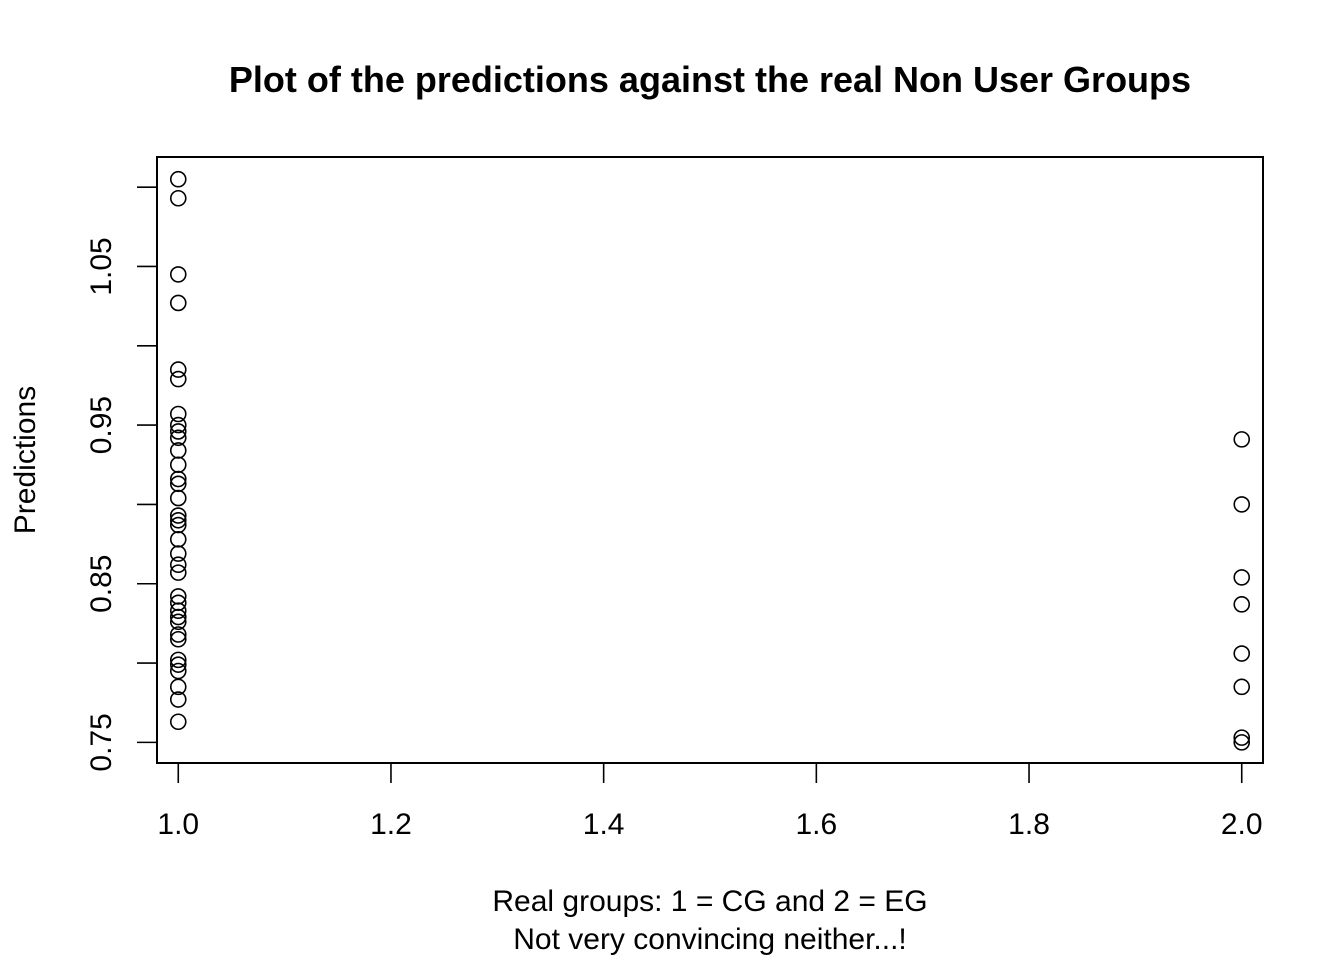 The width and height of the screenshot is (1344, 960). What do you see at coordinates (1029, 824) in the screenshot?
I see `x-tick-label: 1.8` at bounding box center [1029, 824].